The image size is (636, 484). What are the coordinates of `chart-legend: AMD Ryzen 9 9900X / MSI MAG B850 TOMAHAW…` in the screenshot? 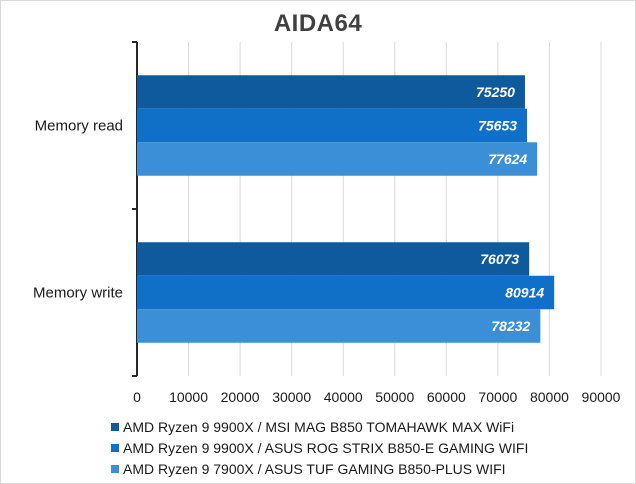 It's located at (319, 447).